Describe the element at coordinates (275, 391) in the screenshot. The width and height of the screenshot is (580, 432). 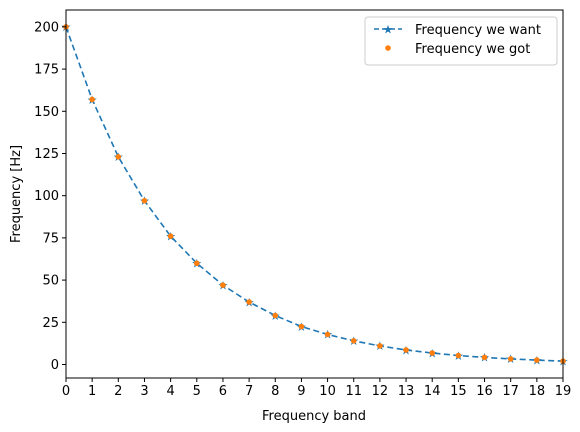
I see `x-tick-label: 8` at that location.